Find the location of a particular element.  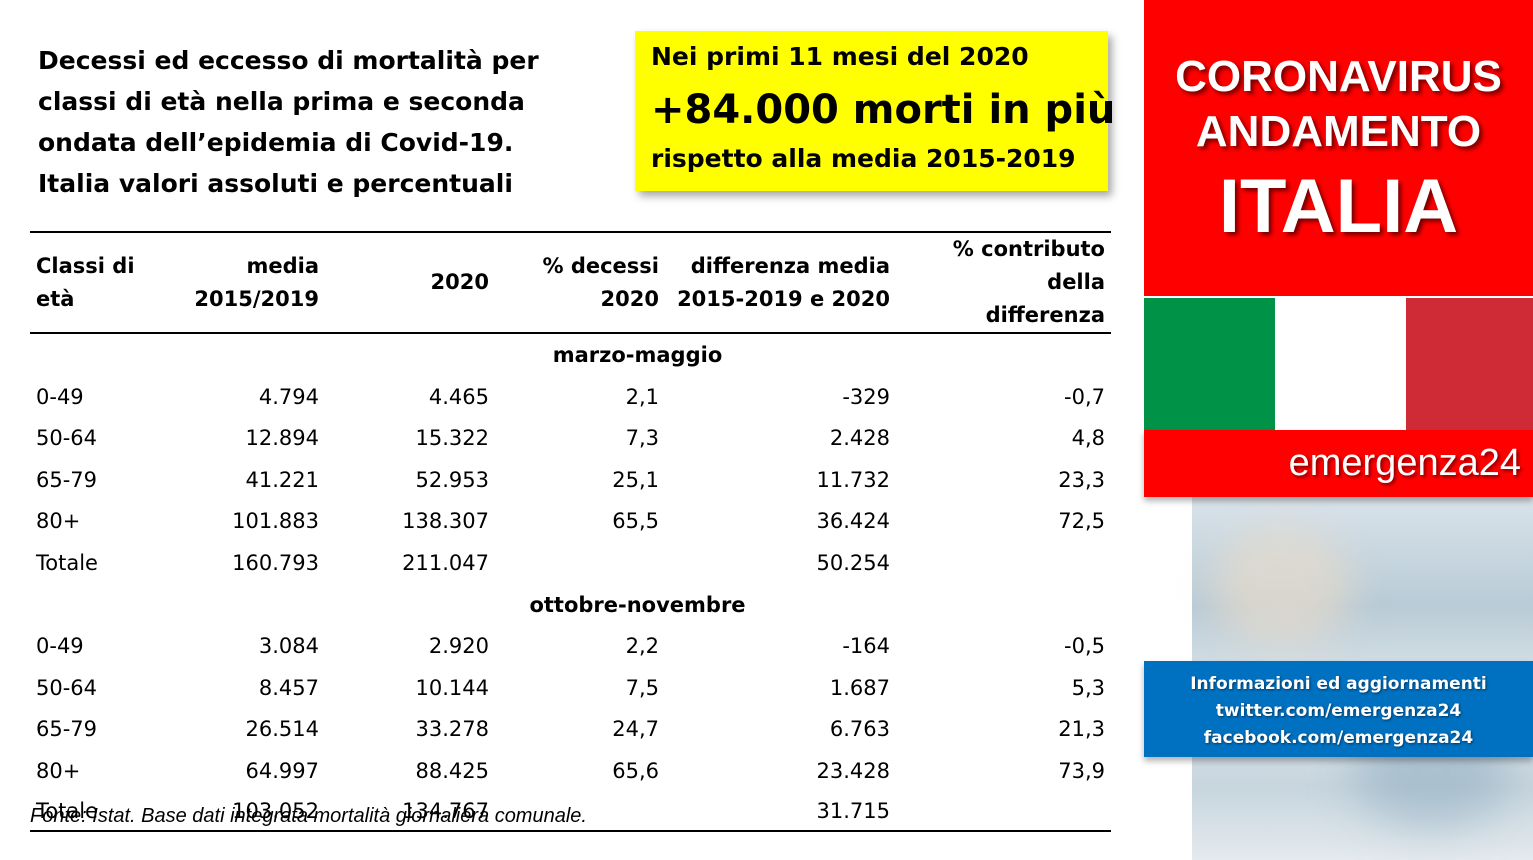

cell-diff: 2.428 is located at coordinates (859, 438).